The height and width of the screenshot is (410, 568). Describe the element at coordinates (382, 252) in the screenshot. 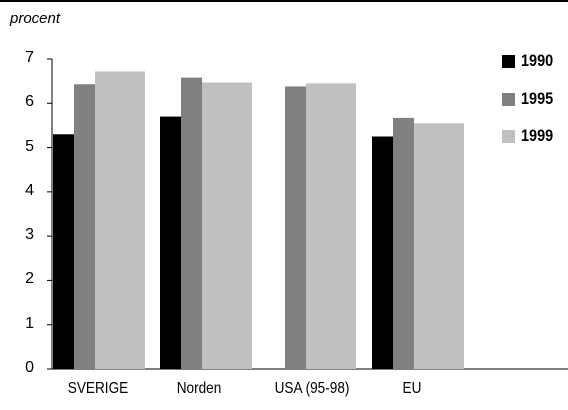

I see `bar-1990-eu` at that location.